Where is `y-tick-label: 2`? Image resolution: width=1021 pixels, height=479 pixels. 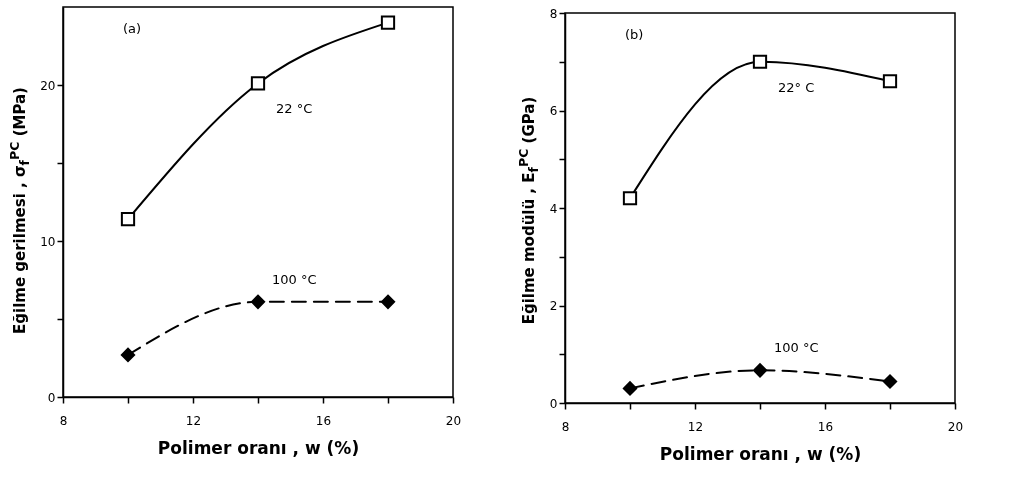 y-tick-label: 2 is located at coordinates (553, 306).